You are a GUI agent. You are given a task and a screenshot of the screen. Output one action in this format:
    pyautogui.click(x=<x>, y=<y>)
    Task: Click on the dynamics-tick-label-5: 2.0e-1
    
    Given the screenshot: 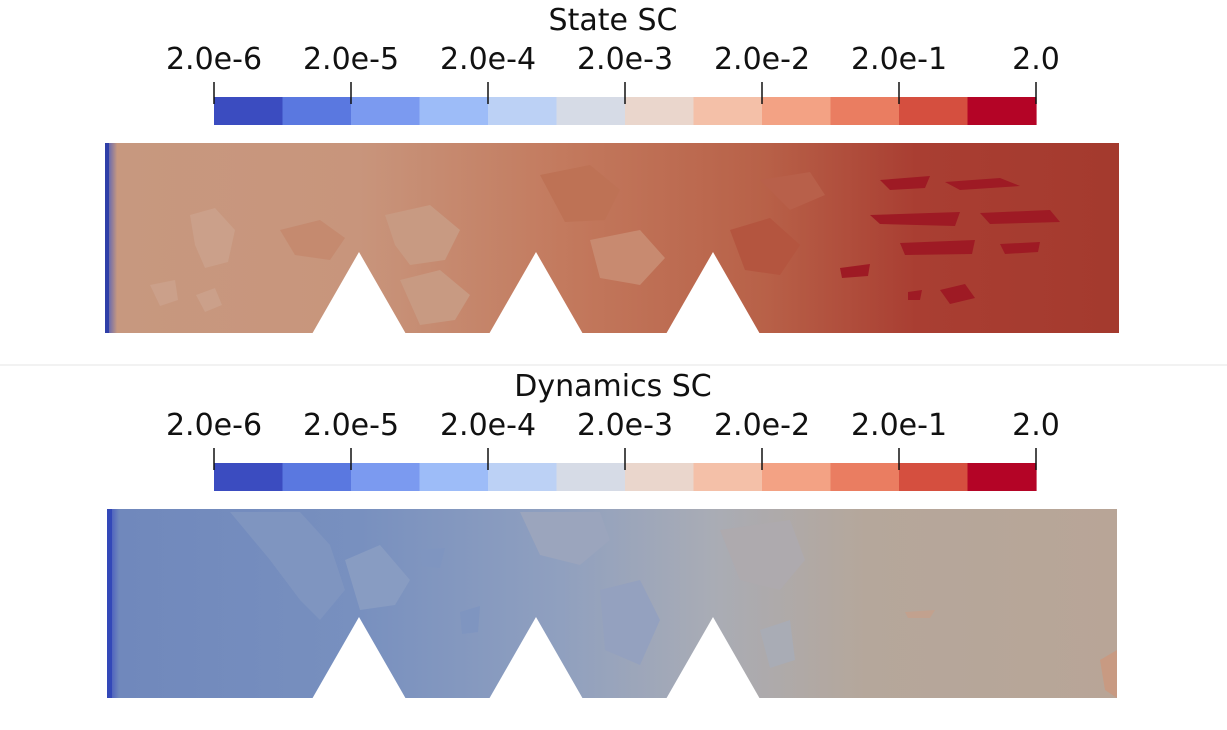 What is the action you would take?
    pyautogui.click(x=899, y=425)
    